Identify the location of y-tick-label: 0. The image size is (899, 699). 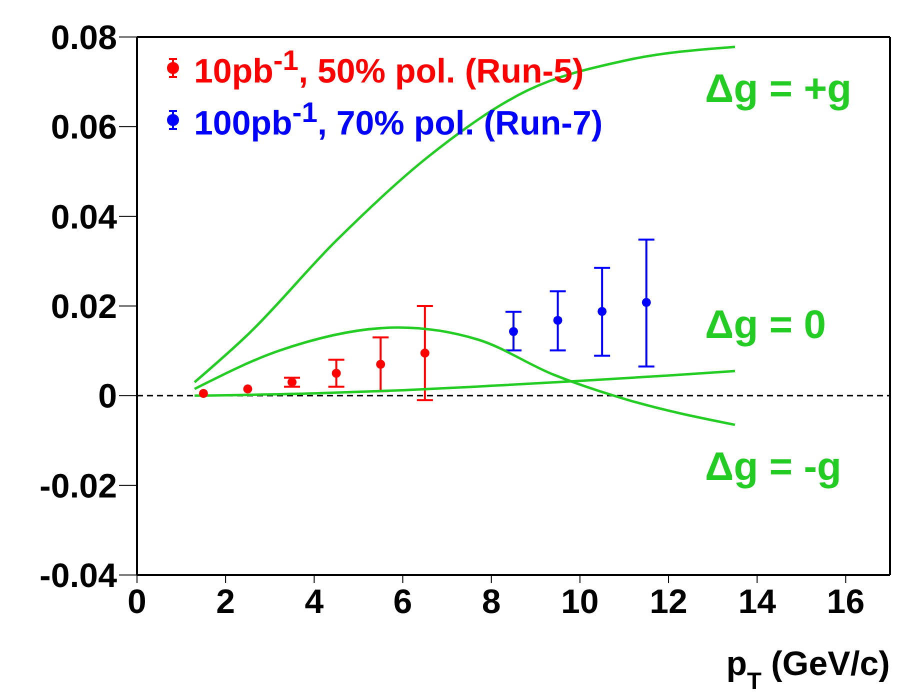
(107, 397).